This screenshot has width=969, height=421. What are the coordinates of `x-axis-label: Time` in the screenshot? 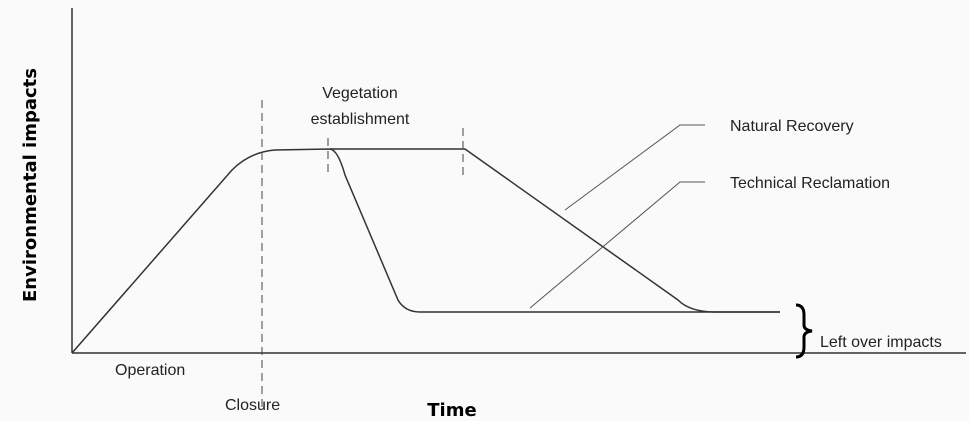 It's located at (451, 410).